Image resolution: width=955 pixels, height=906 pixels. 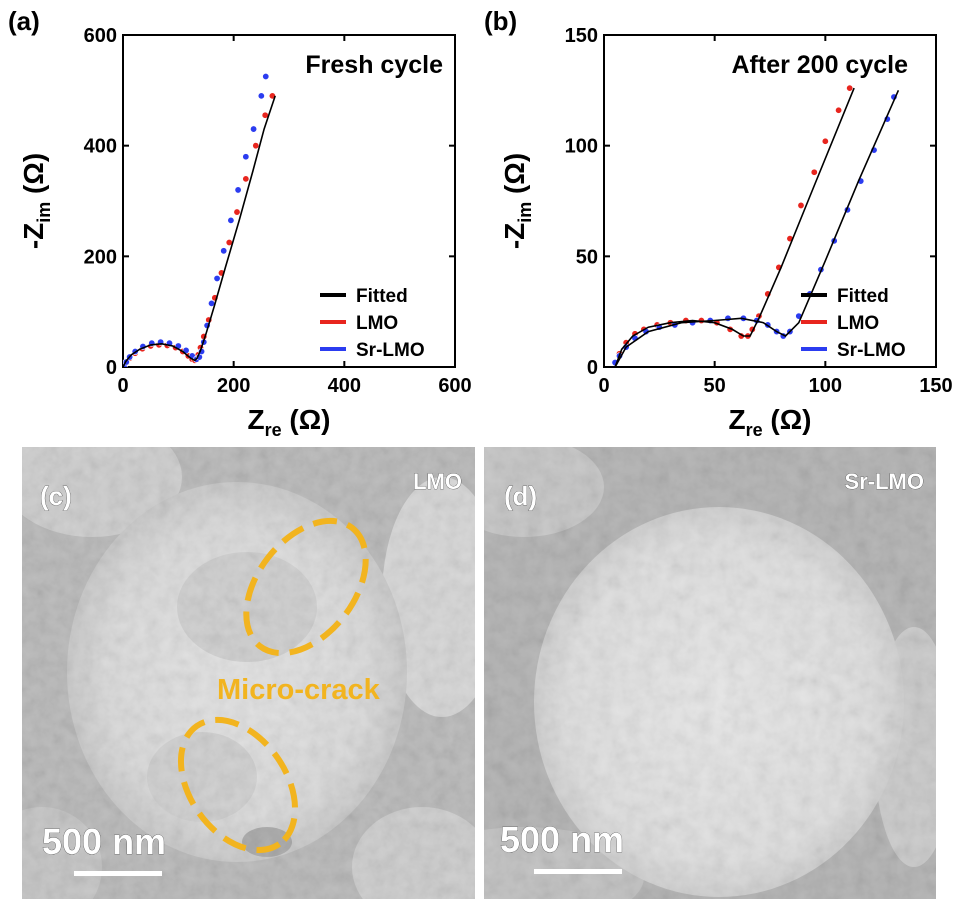 I want to click on crack-marker-upper, so click(x=306, y=587).